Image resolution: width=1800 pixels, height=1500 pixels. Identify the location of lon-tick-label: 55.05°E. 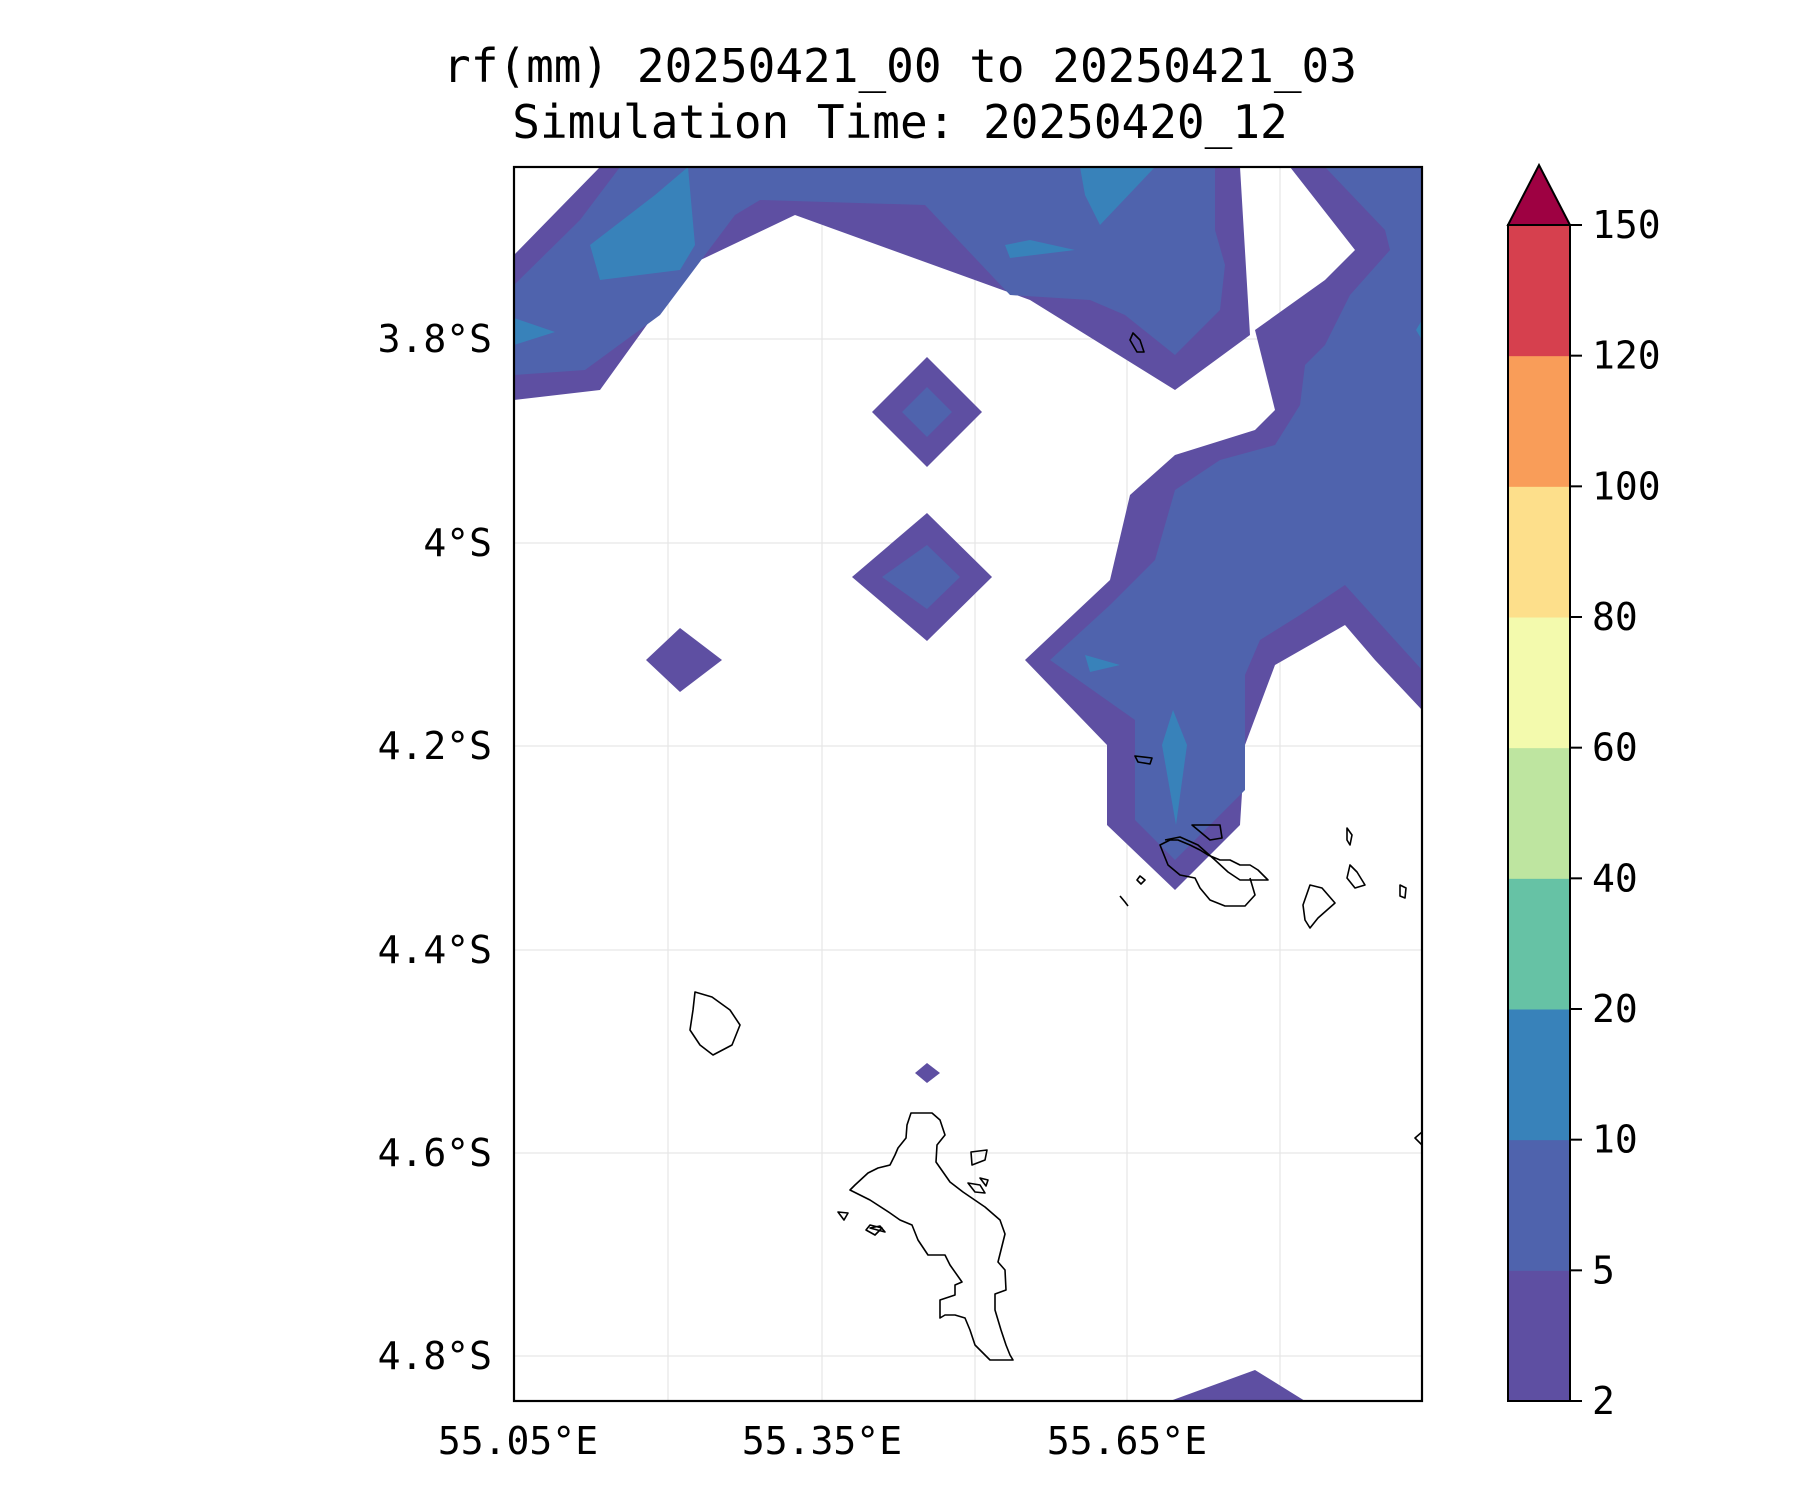
(518, 1441).